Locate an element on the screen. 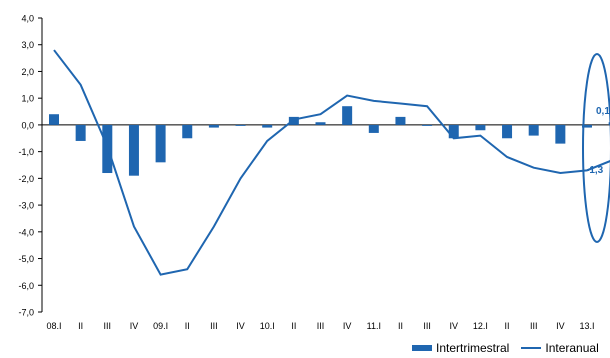 This screenshot has height=358, width=610. y-tick-label: -5,0 is located at coordinates (26, 259).